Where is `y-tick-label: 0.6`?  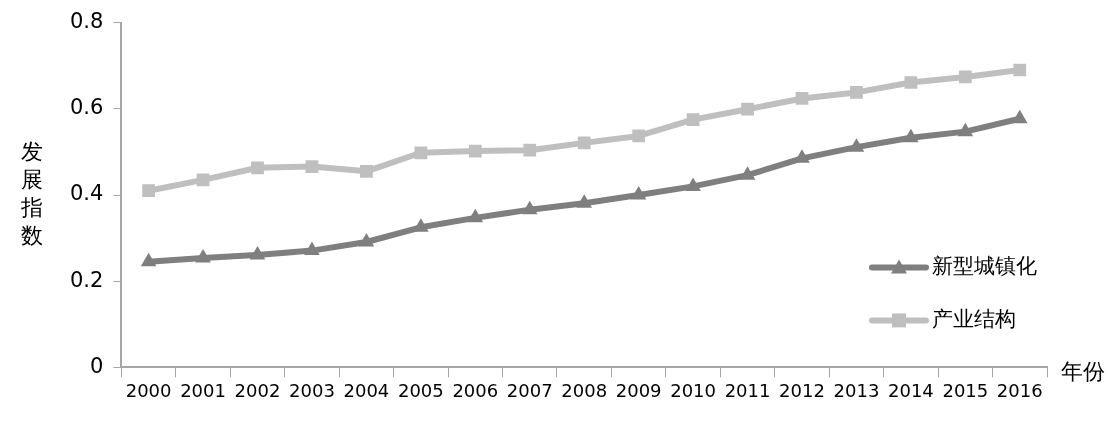
y-tick-label: 0.6 is located at coordinates (86, 107).